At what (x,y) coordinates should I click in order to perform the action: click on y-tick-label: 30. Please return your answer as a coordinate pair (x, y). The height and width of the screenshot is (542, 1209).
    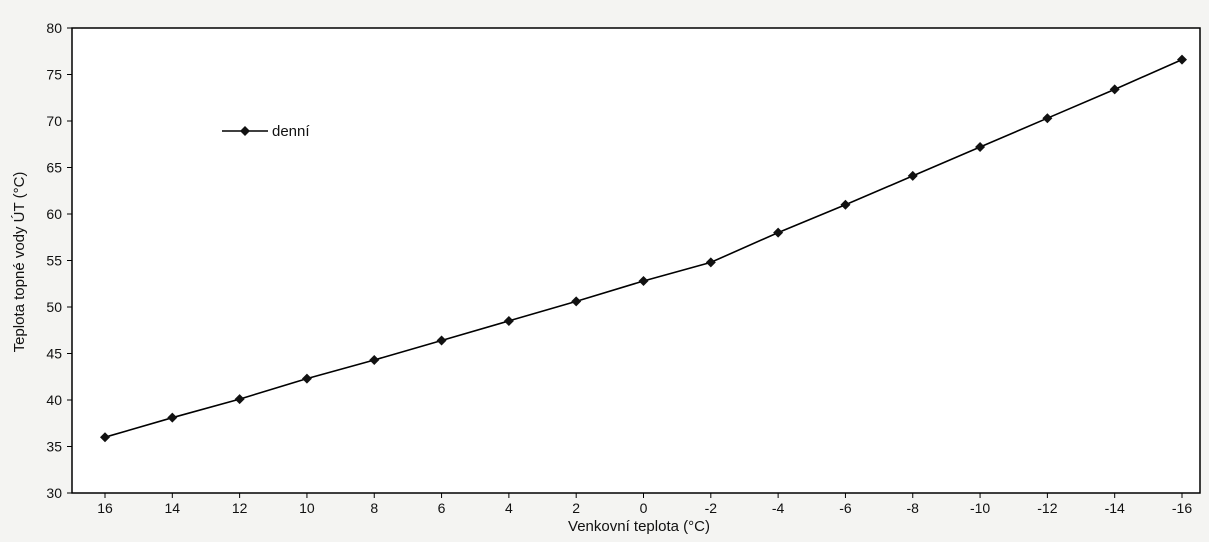
    Looking at the image, I should click on (54, 493).